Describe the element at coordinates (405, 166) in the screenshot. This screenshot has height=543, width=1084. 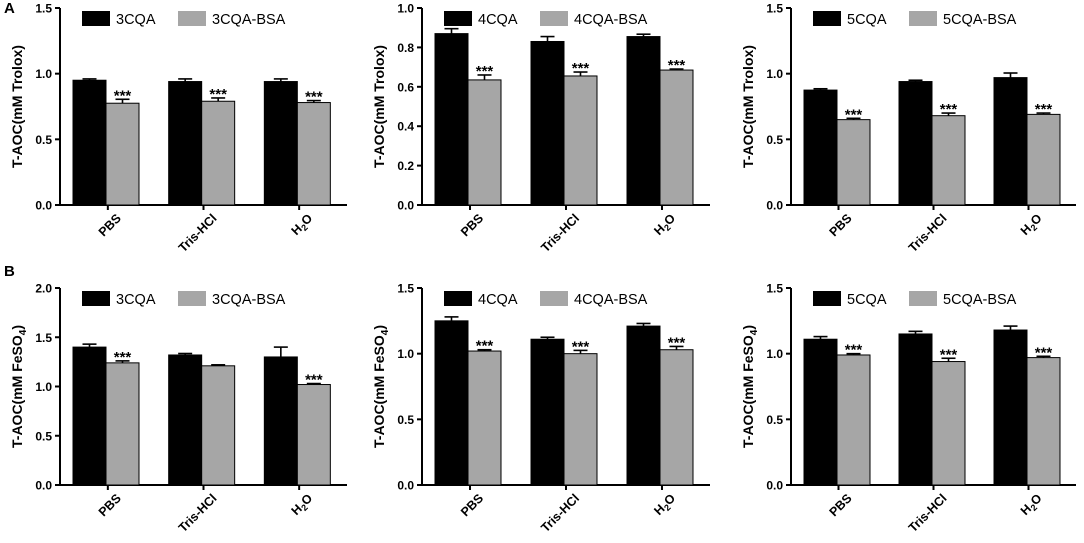
I see `y-tick-label: 0.2` at that location.